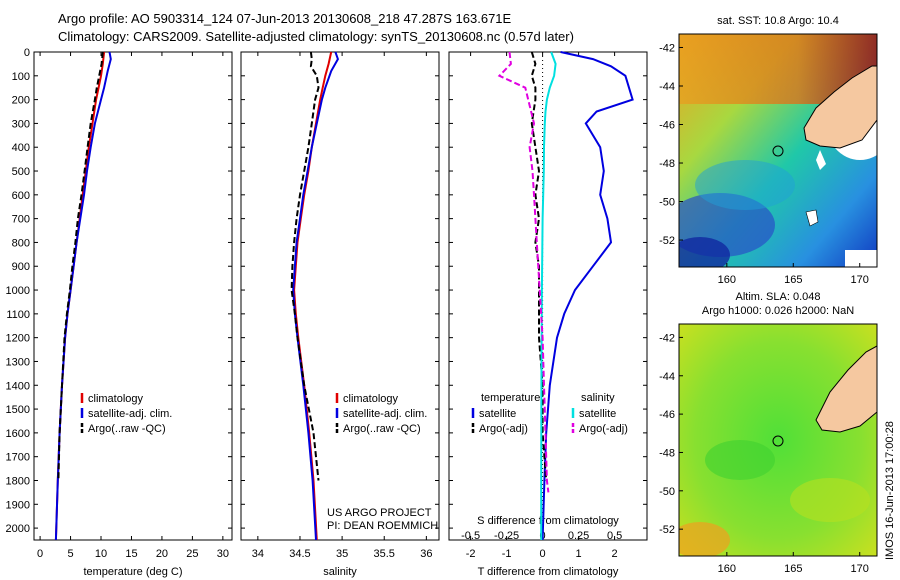  What do you see at coordinates (132, 572) in the screenshot?
I see `x-axis-label: temperature (deg C)` at bounding box center [132, 572].